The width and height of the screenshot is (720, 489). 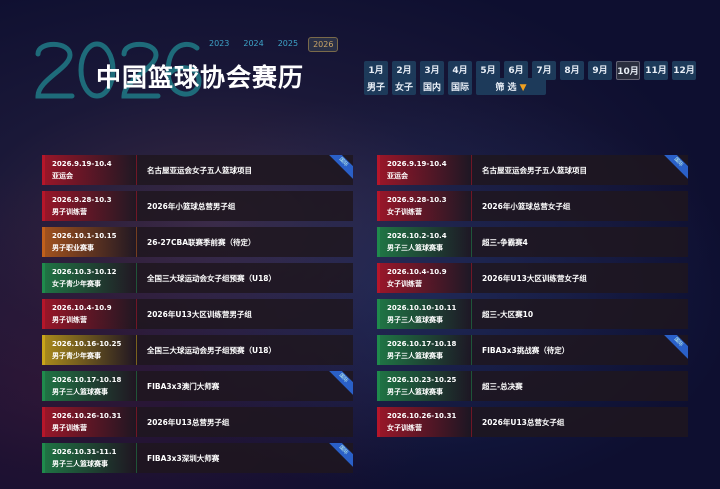 What do you see at coordinates (628, 70) in the screenshot?
I see `month-button: 10月` at bounding box center [628, 70].